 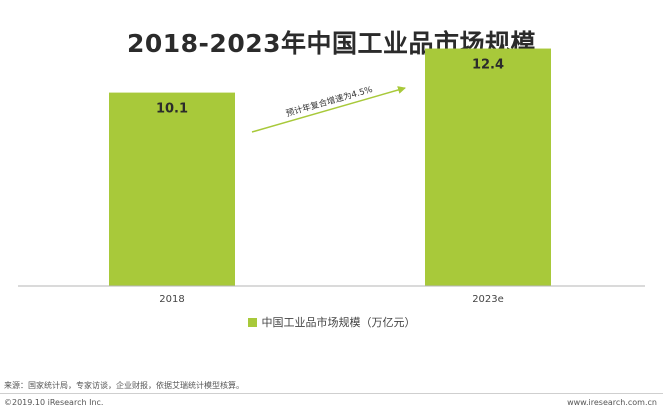 I want to click on data-label-2023e: 12.4, so click(x=488, y=65).